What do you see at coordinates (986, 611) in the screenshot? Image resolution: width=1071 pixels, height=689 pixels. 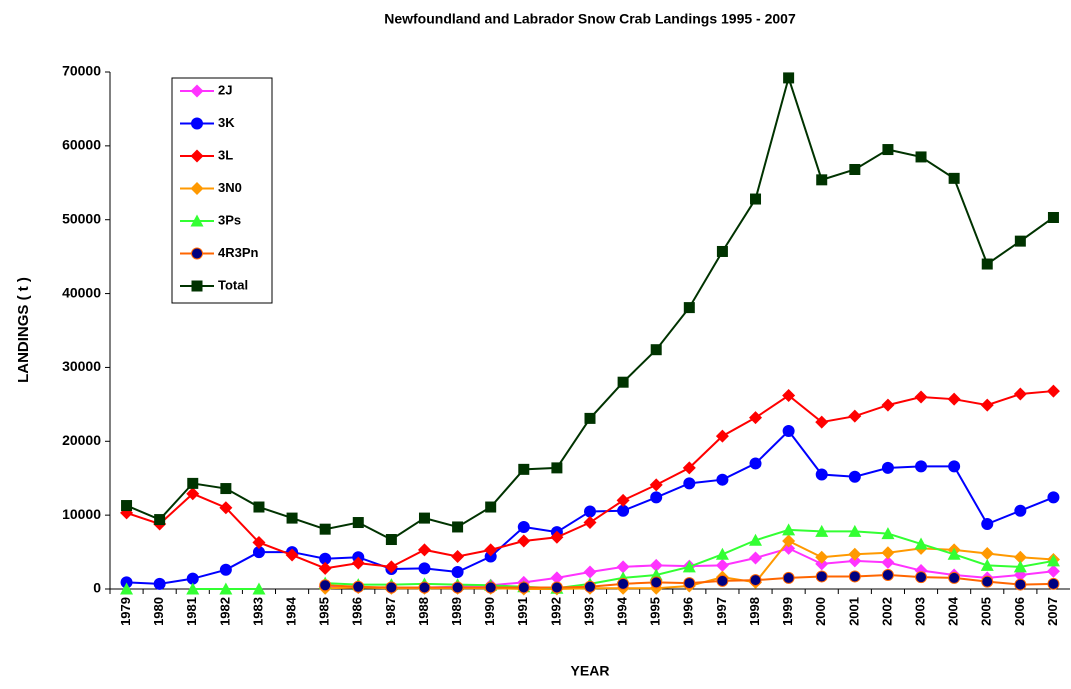 I see `x-tick-label: 2005` at bounding box center [986, 611].